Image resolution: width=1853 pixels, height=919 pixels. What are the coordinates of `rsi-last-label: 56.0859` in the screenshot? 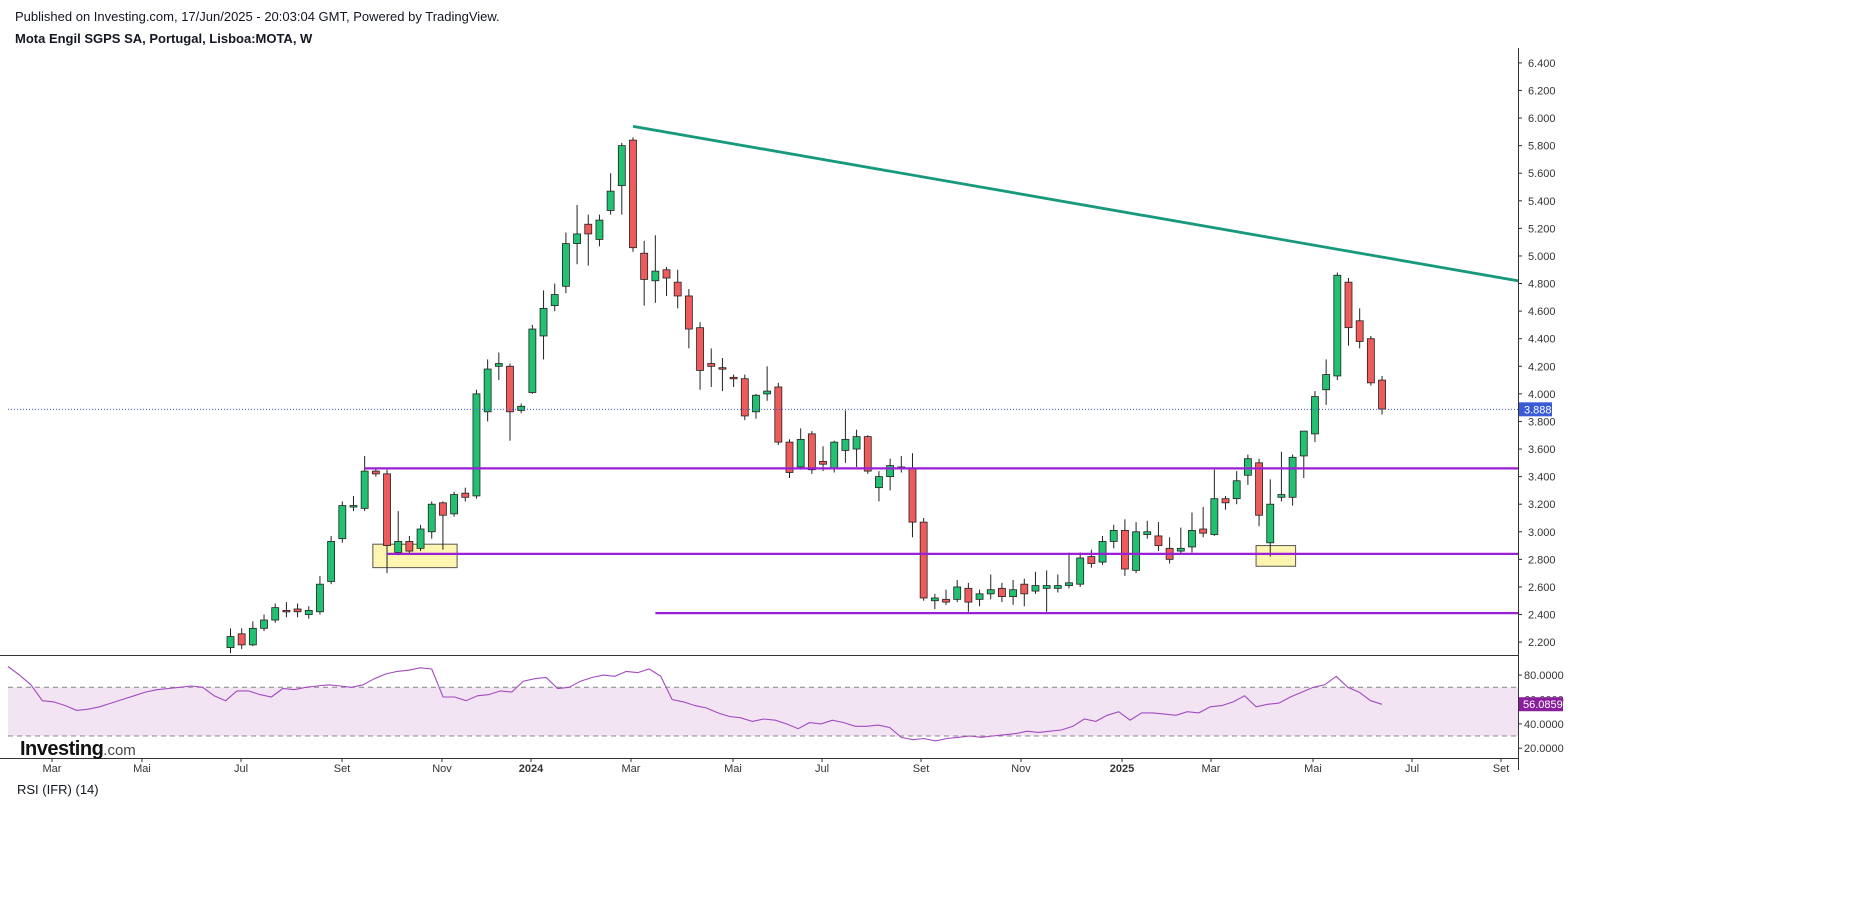 It's located at (1543, 705).